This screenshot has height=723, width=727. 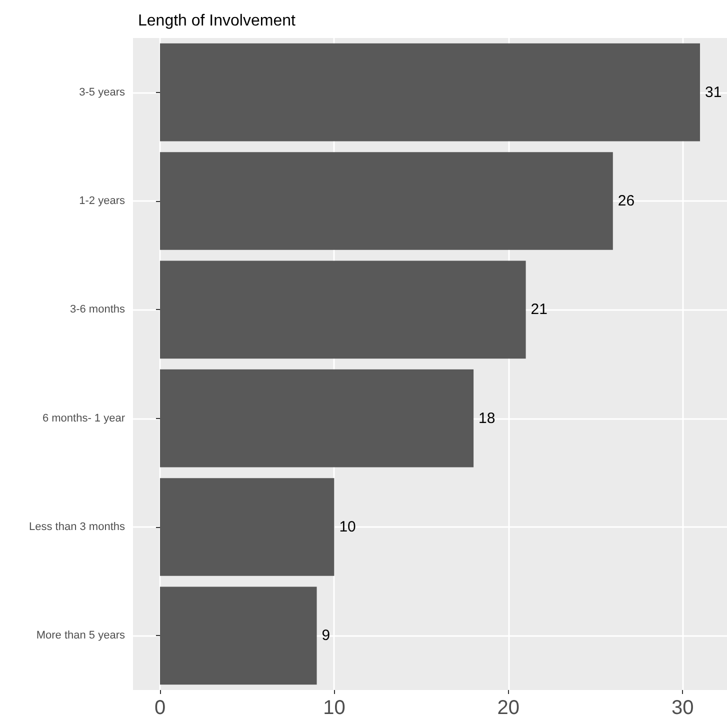 I want to click on y-tick-label: 3-5 years, so click(x=102, y=92).